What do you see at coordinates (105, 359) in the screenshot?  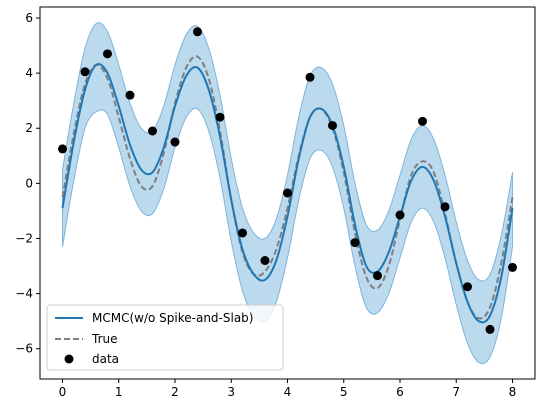 I see `legend-label-data: data` at bounding box center [105, 359].